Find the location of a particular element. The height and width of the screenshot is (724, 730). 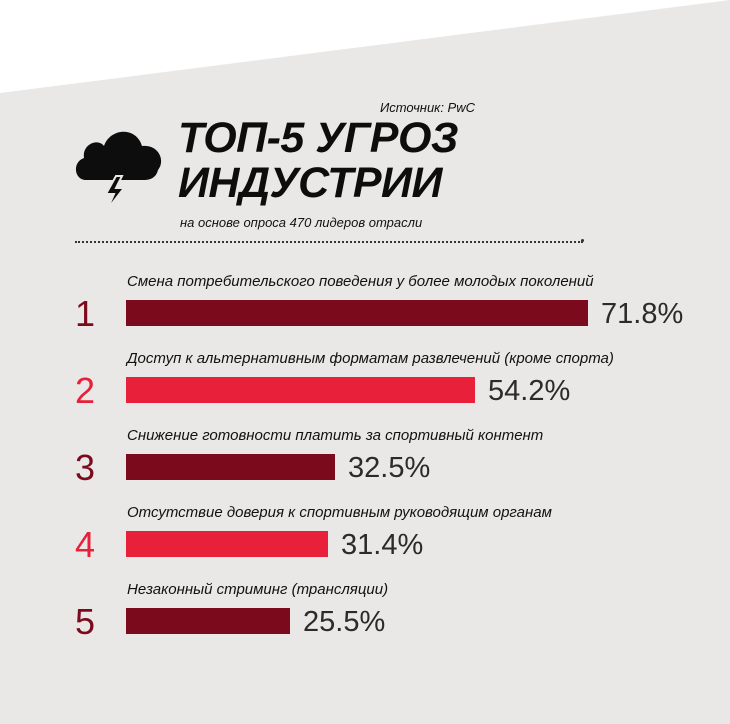

rank-number: 1 is located at coordinates (85, 313).